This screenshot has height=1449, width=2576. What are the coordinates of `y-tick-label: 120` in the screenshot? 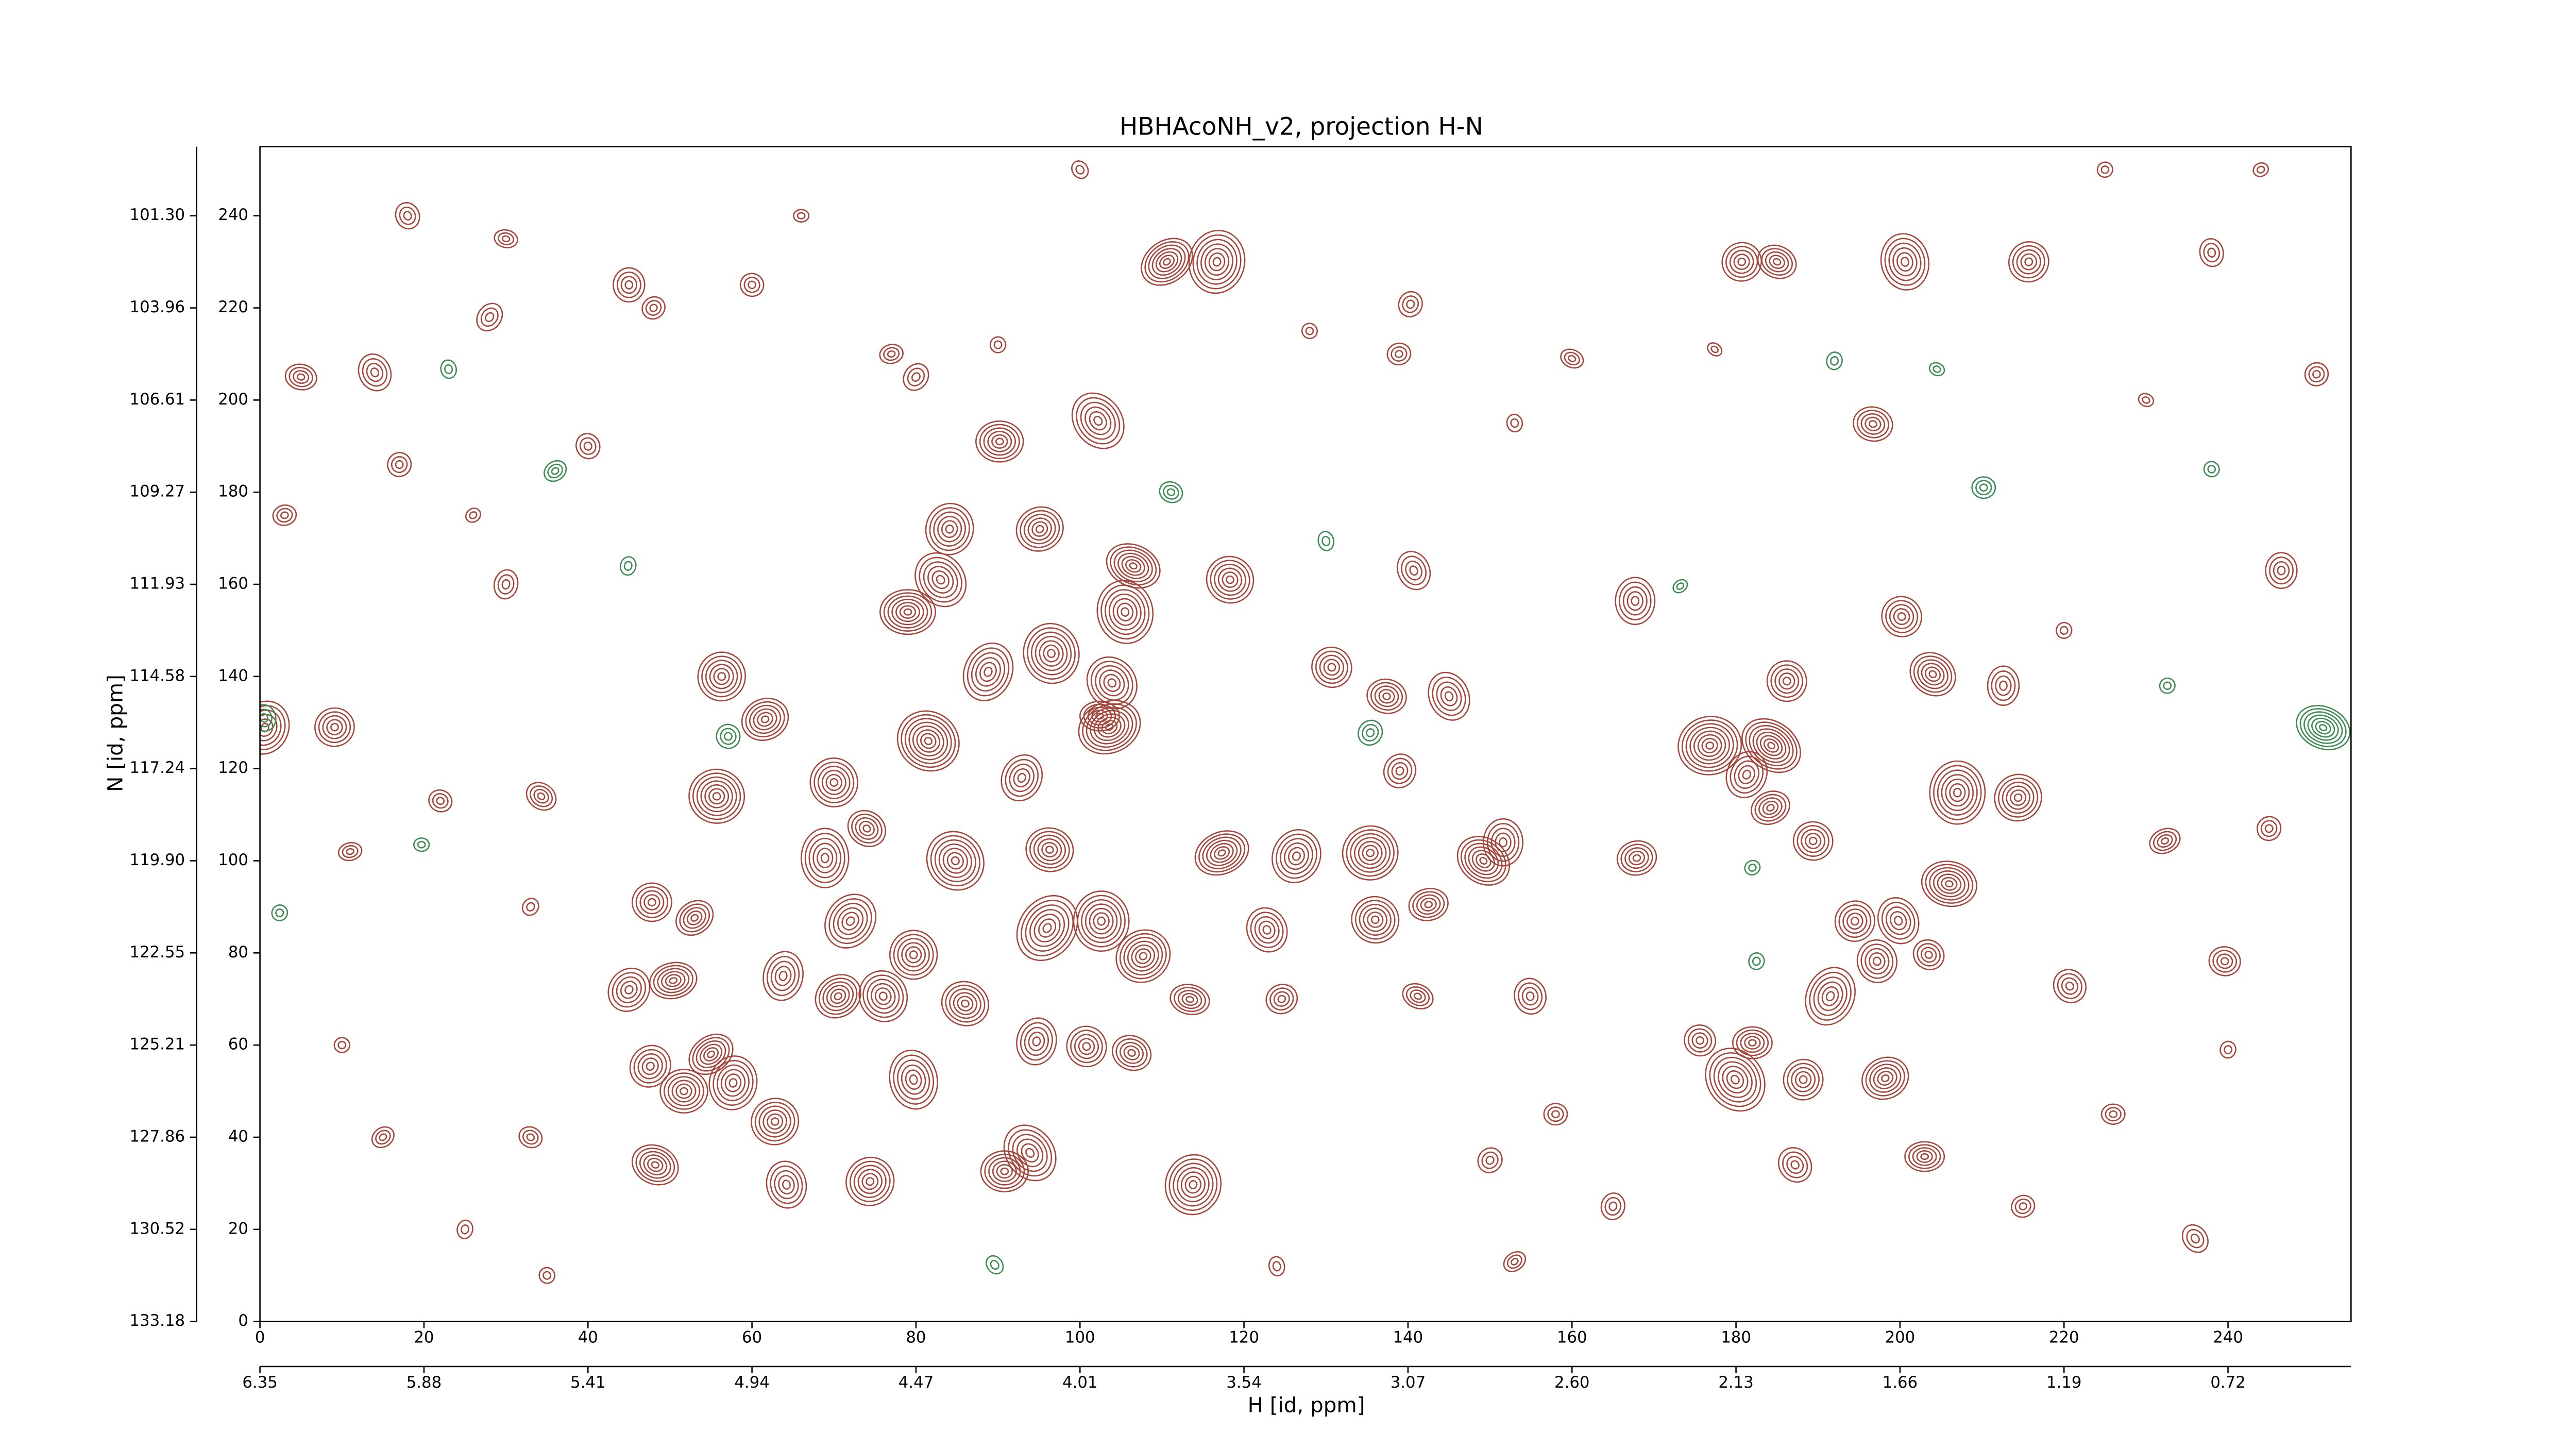 It's located at (233, 768).